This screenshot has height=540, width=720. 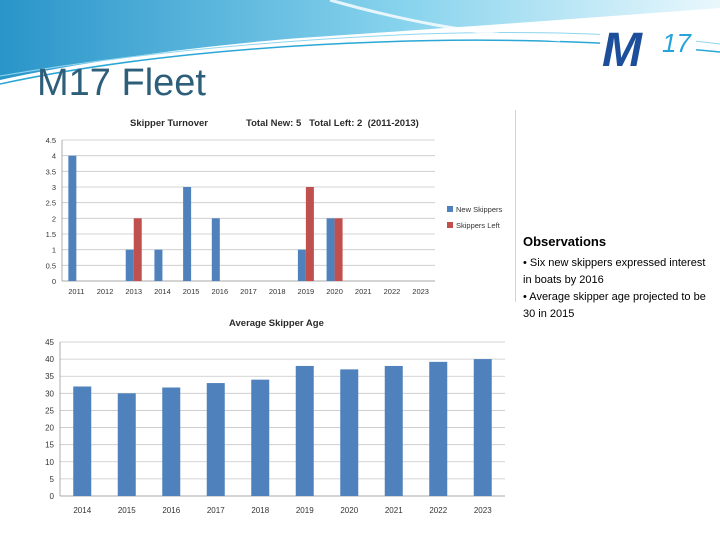 I want to click on legend-label: New Skippers, so click(x=479, y=209).